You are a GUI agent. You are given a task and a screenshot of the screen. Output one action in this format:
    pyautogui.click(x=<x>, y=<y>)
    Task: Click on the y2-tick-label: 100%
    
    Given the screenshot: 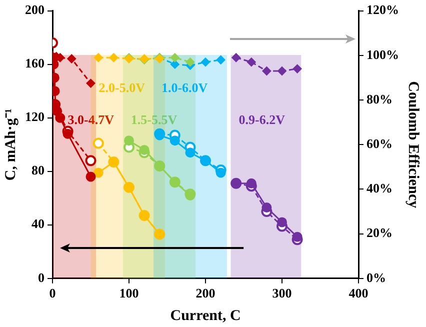 What is the action you would take?
    pyautogui.click(x=382, y=54)
    